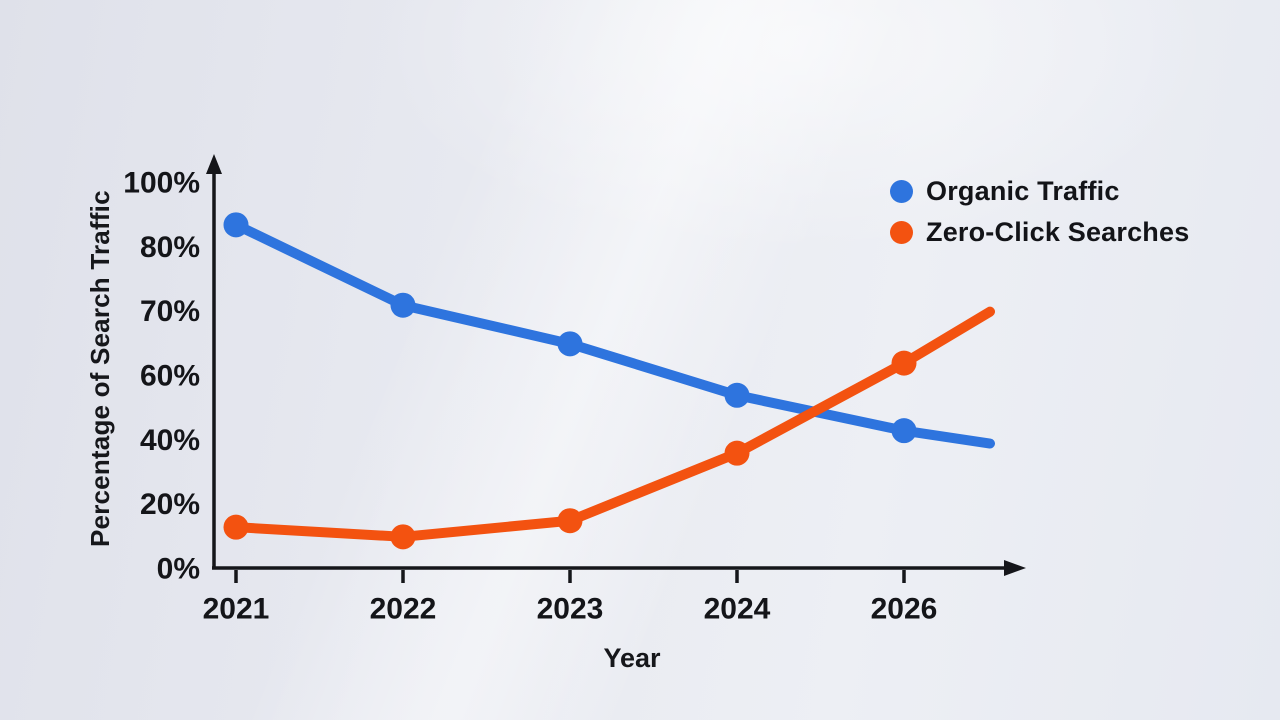 The height and width of the screenshot is (720, 1280). What do you see at coordinates (1058, 232) in the screenshot?
I see `legend-label-zero-click-searches: Zero-Click Searches` at bounding box center [1058, 232].